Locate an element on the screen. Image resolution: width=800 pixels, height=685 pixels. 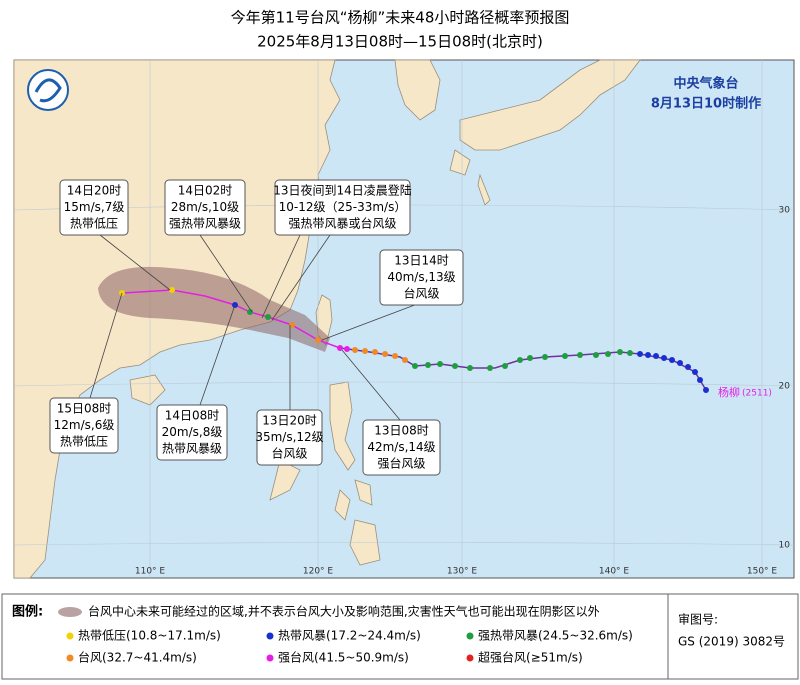
storm-name: 杨柳 is located at coordinates (729, 392).